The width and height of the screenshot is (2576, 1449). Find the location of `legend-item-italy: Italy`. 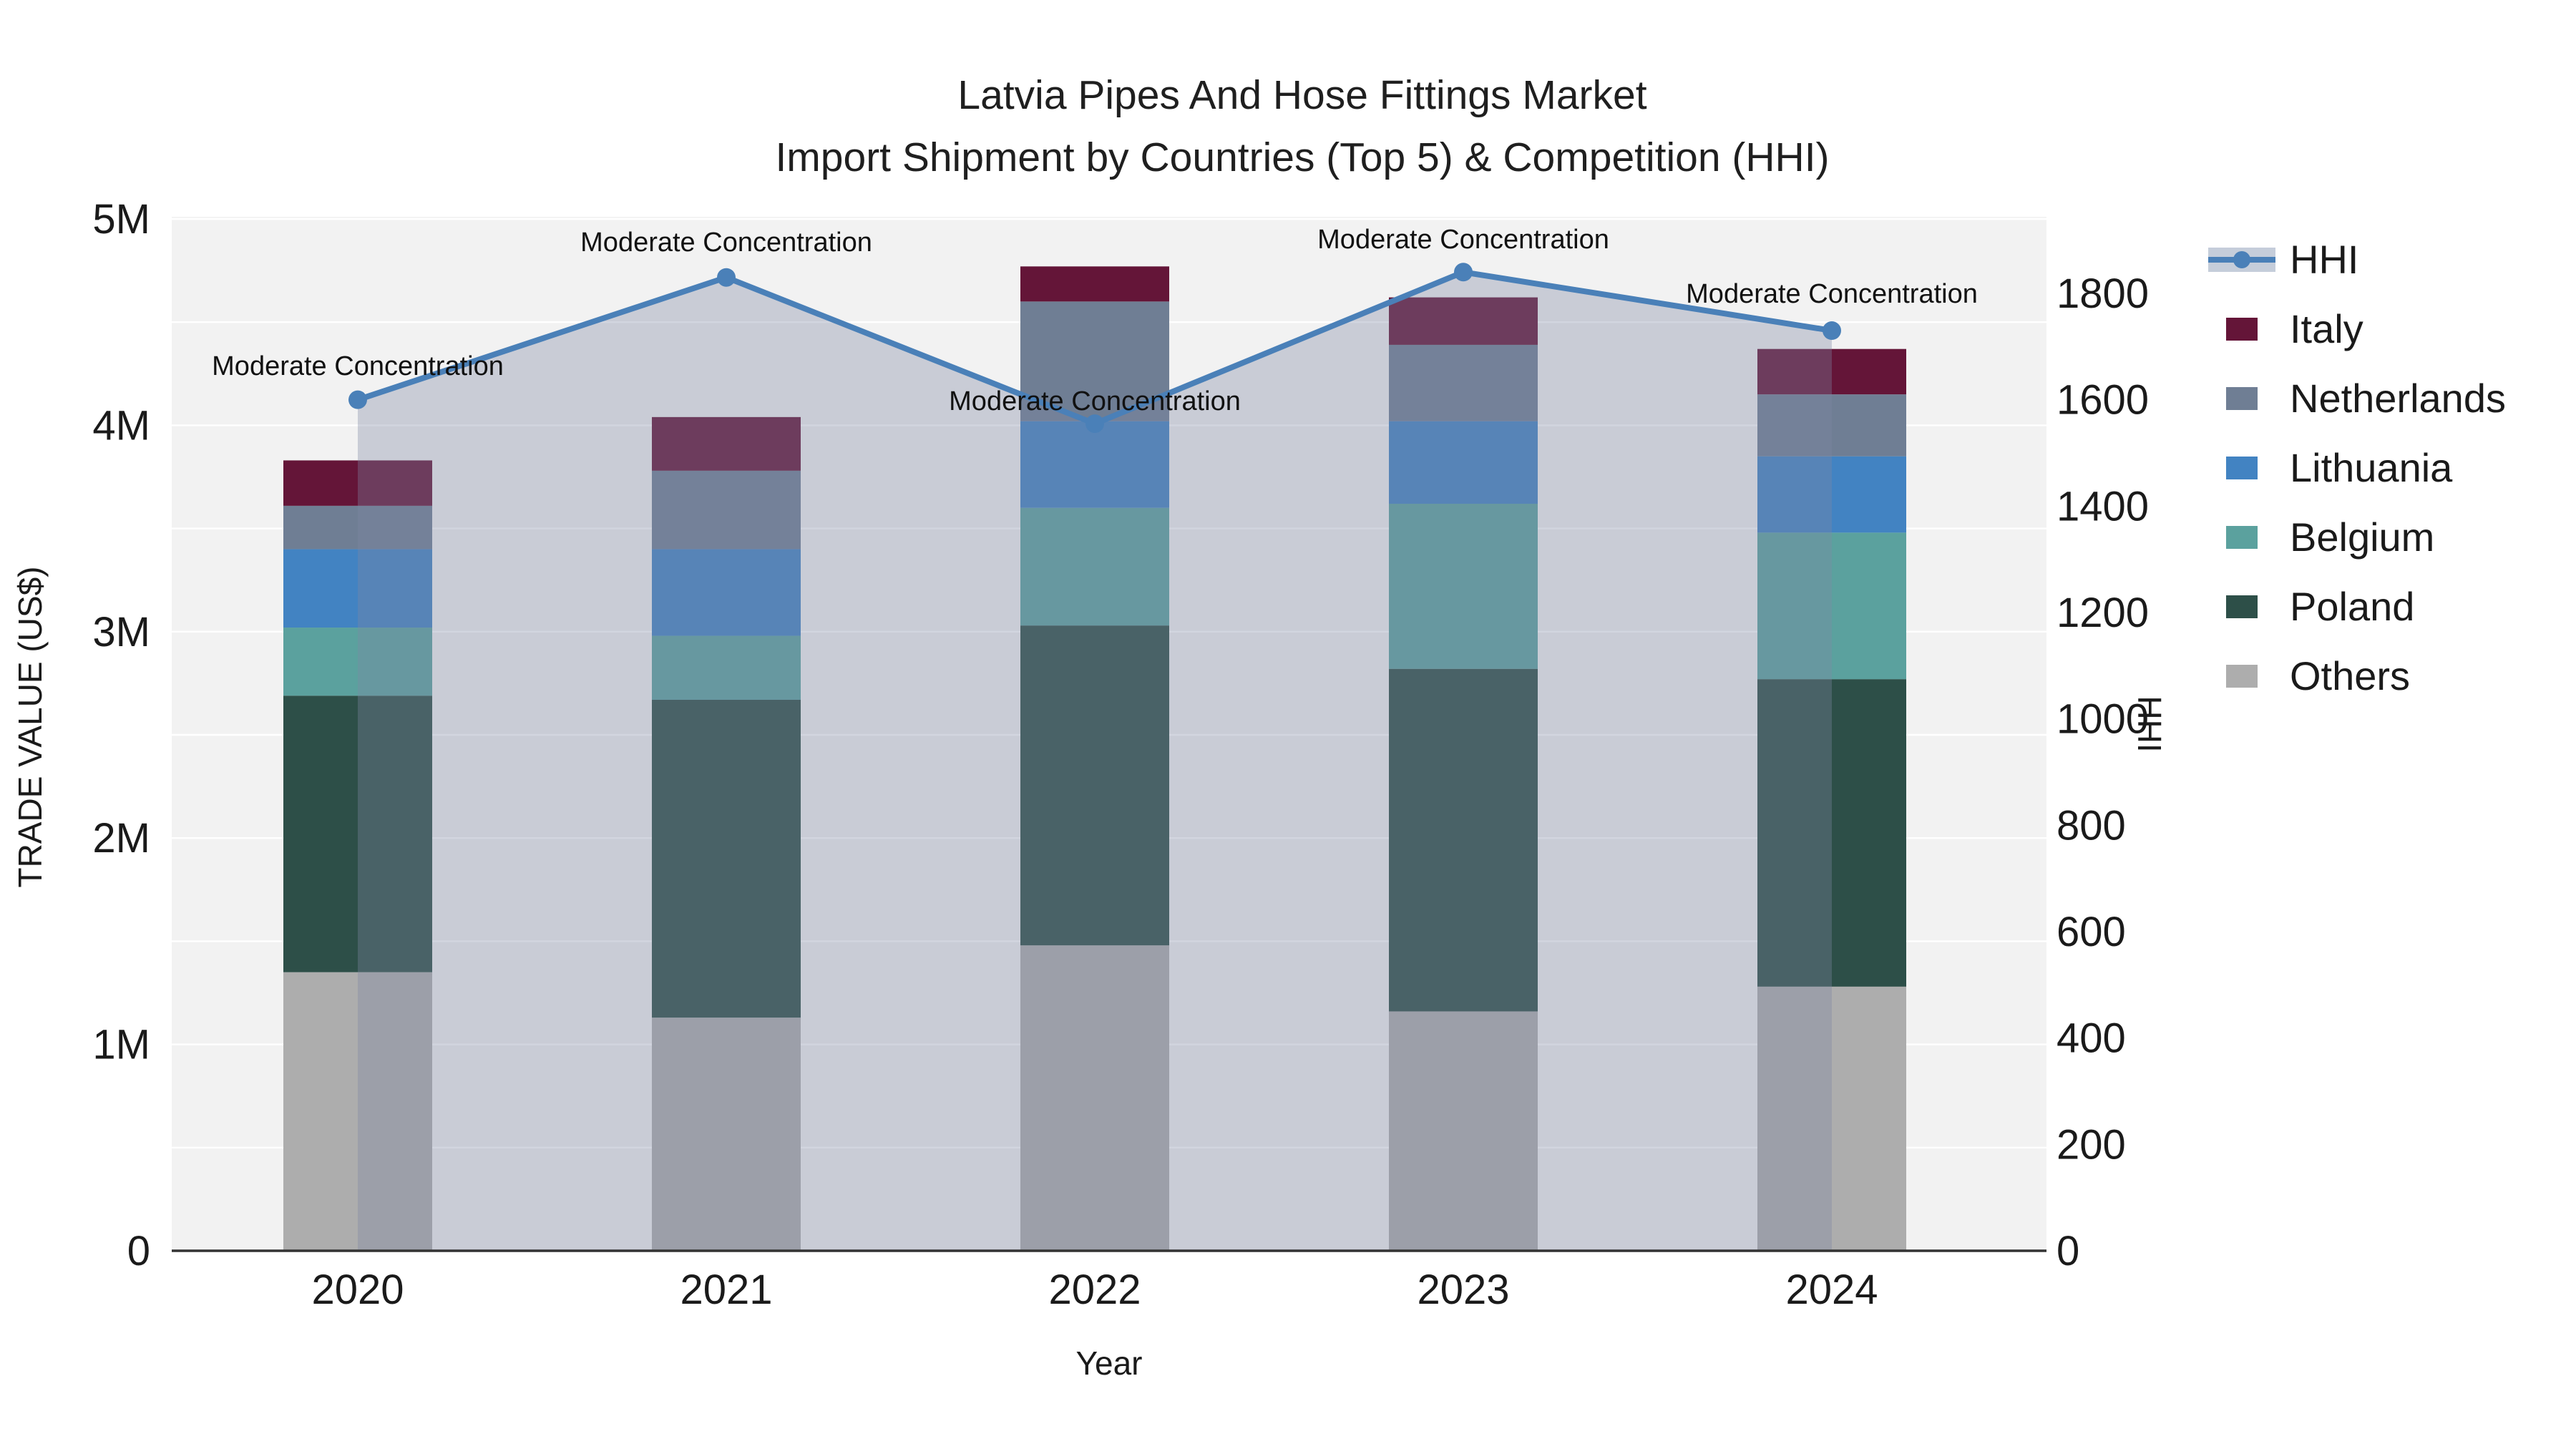

legend-item-italy: Italy is located at coordinates (2357, 329).